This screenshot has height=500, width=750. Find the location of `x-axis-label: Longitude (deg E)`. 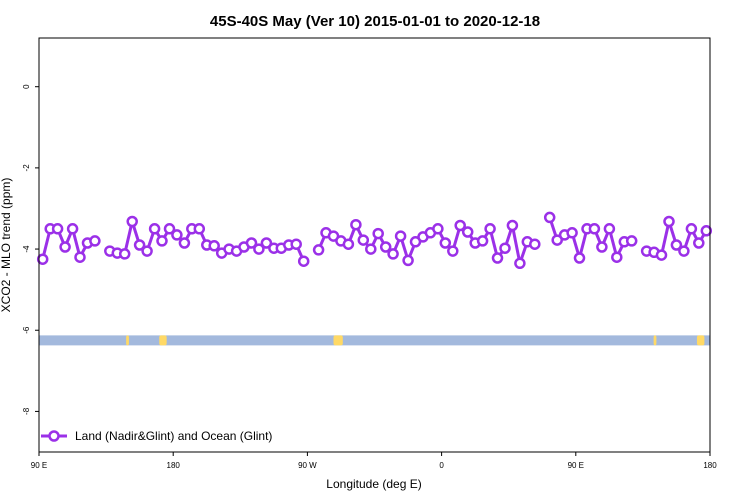

x-axis-label: Longitude (deg E) is located at coordinates (373, 484).